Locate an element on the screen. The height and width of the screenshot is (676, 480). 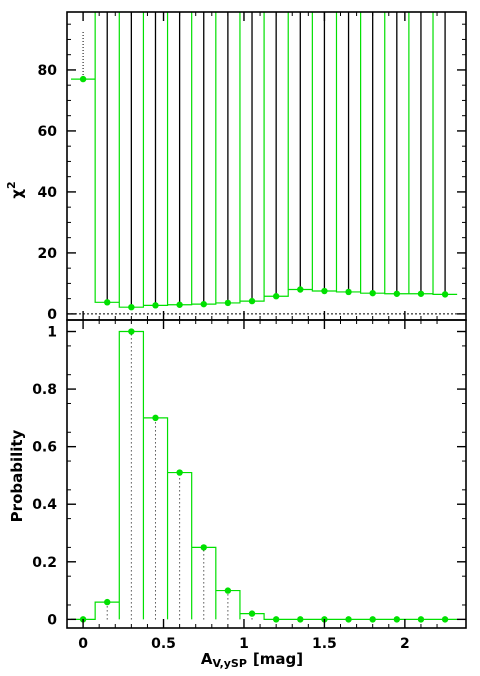
chi-symbol: χ is located at coordinates (17, 194).